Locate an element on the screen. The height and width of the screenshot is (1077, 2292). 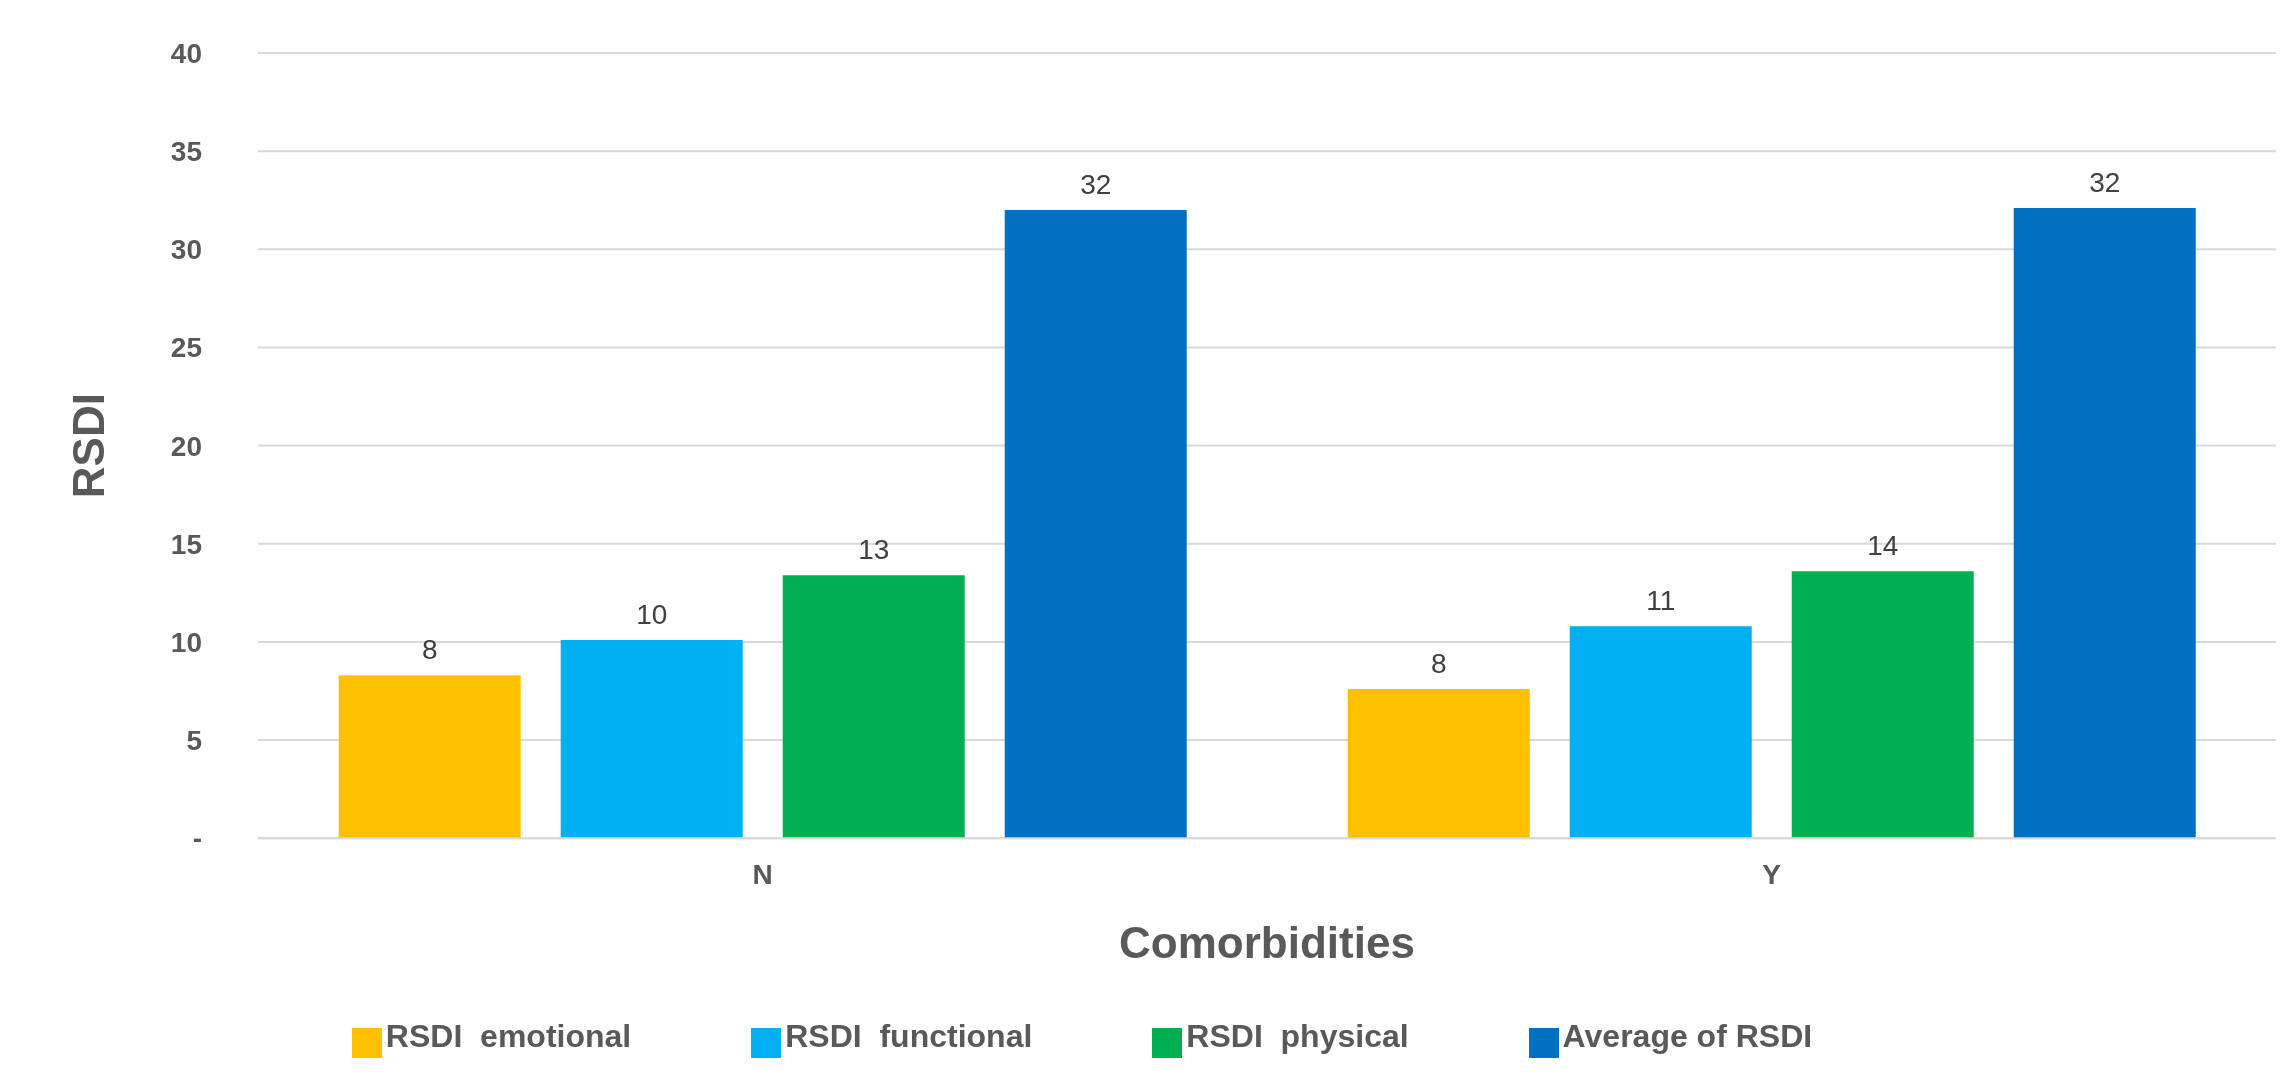
y-tick-label: - is located at coordinates (197, 839).